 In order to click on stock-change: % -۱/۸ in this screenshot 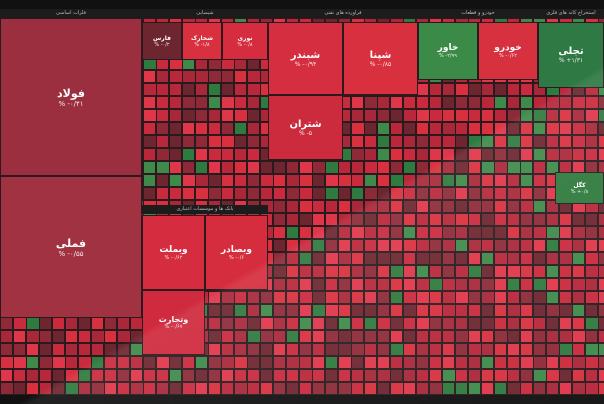, I will do `click(202, 44)`.